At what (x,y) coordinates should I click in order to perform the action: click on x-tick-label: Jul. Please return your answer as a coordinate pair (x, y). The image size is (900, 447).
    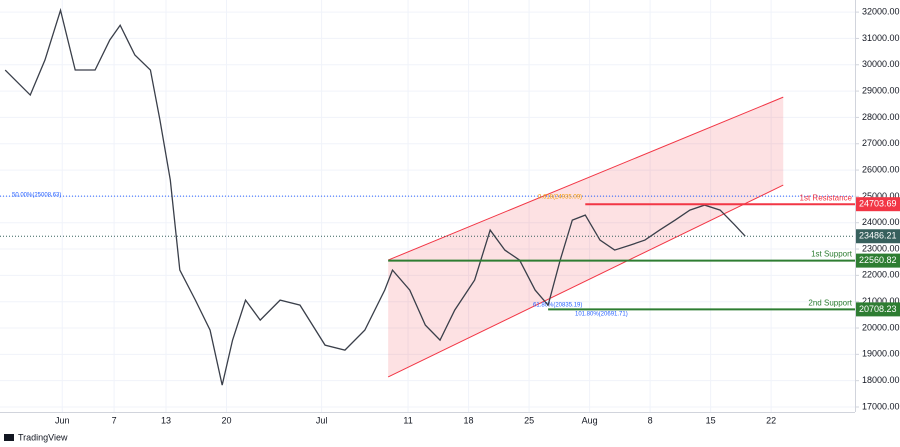
    Looking at the image, I should click on (322, 420).